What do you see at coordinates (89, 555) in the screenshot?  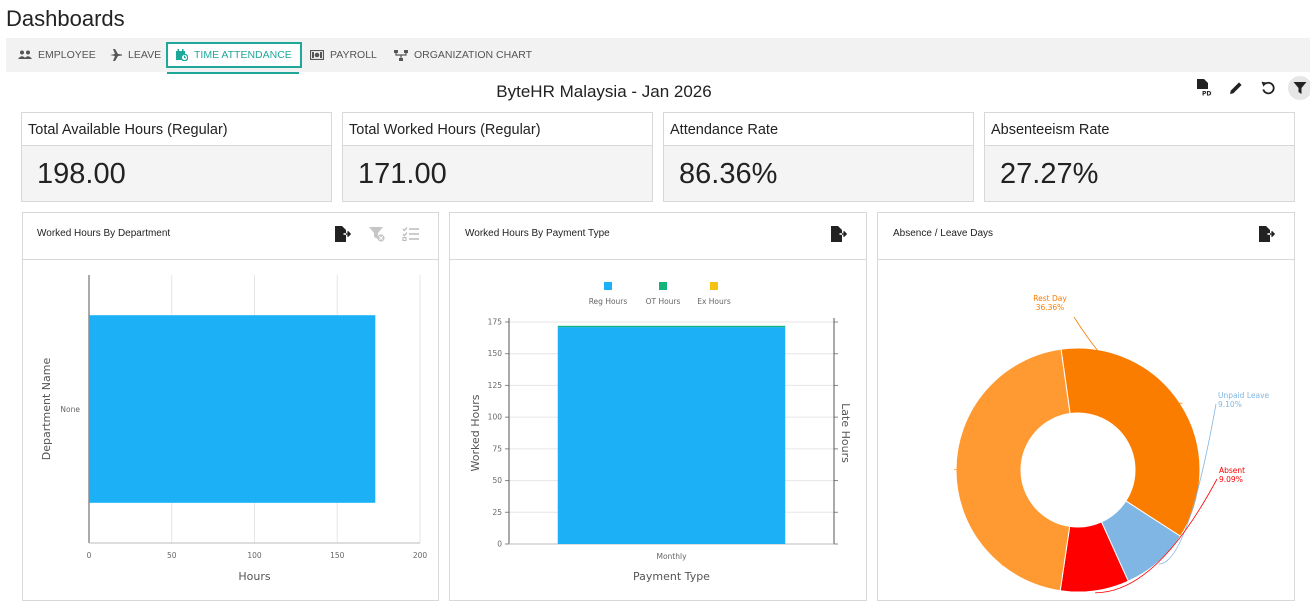 I see `x-tick-label: 0` at bounding box center [89, 555].